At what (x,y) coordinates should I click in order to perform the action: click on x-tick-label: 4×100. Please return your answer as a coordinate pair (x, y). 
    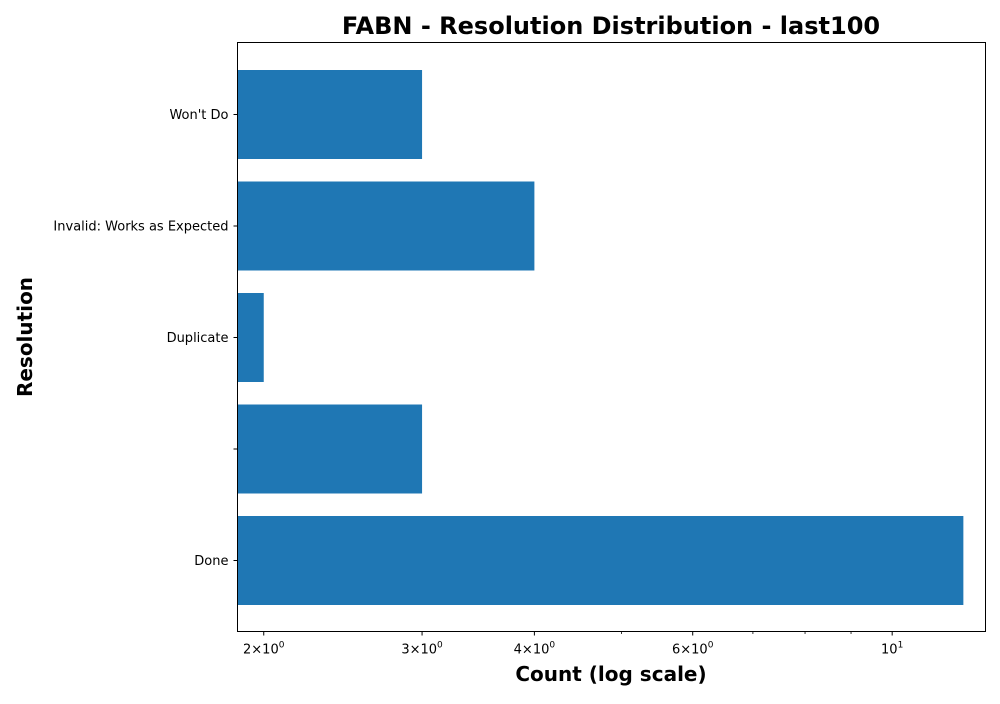
    Looking at the image, I should click on (535, 649).